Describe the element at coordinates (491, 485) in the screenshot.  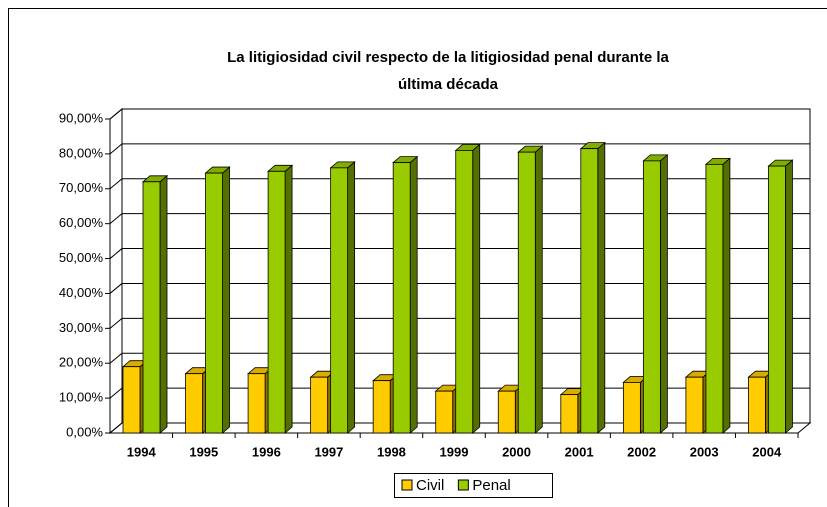
I see `legend-label: Penal` at that location.